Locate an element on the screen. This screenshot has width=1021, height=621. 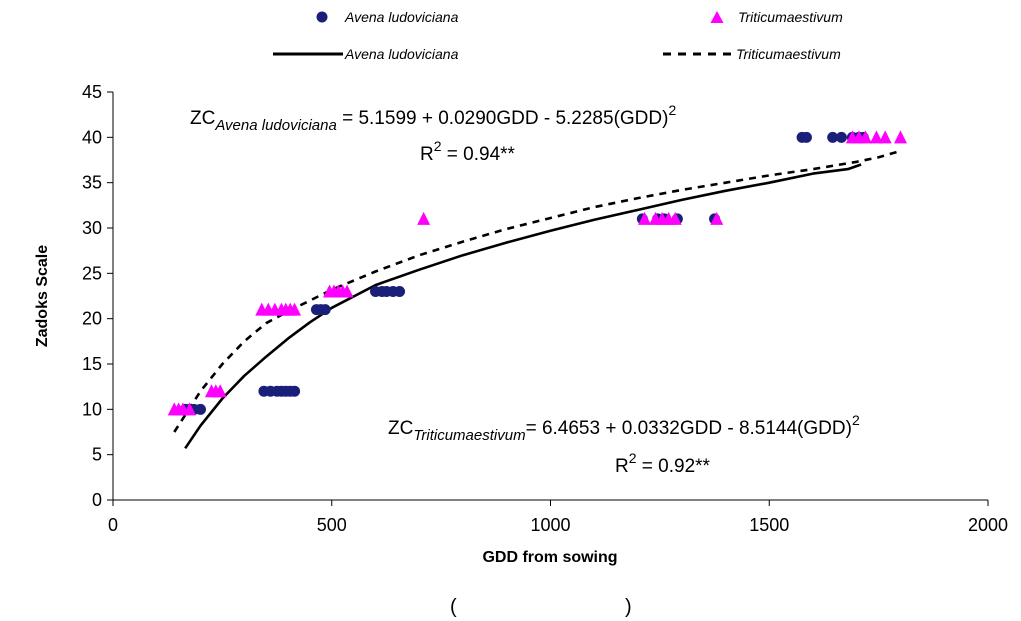
x-tick-label: 1000 is located at coordinates (550, 525).